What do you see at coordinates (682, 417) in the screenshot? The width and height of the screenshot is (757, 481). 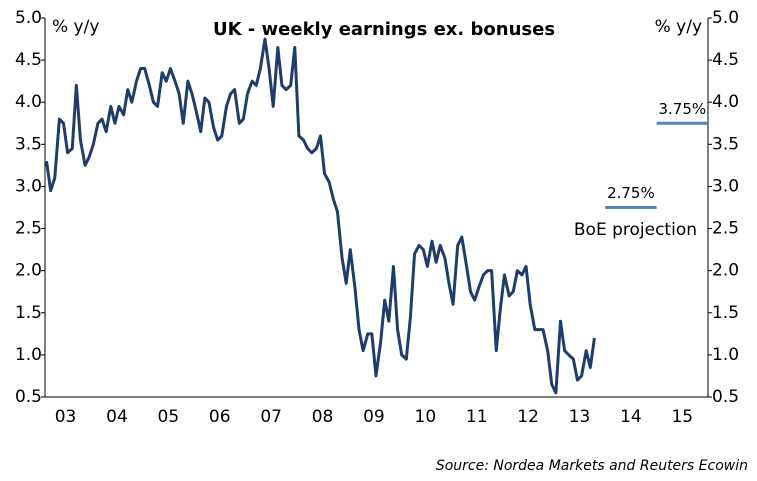 I see `x-tick-label: 15` at bounding box center [682, 417].